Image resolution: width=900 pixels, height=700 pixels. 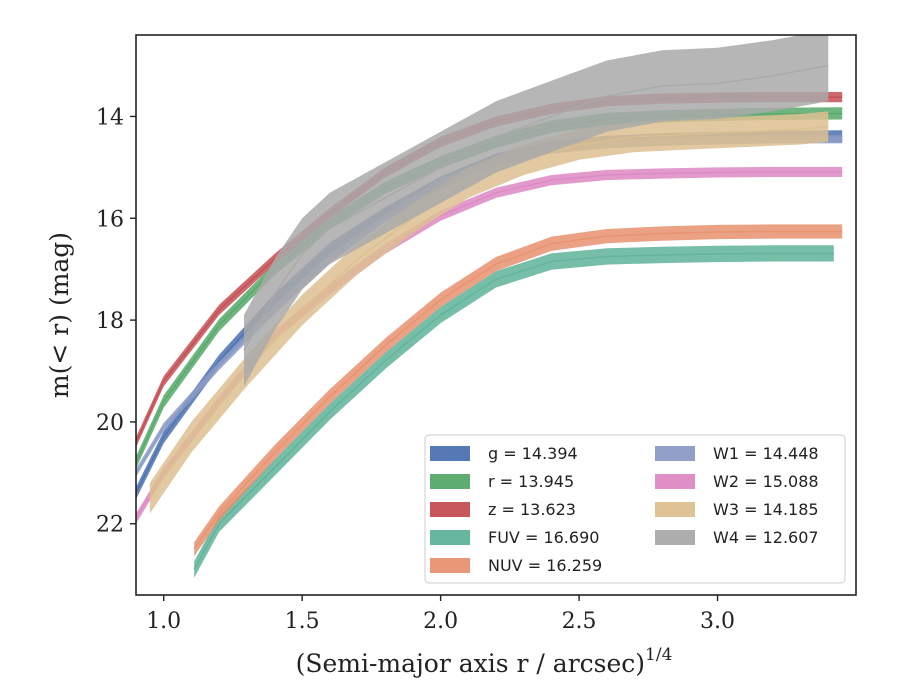 I want to click on x-axis-title-main: (Semi-major axis r / arcsec), so click(x=470, y=663).